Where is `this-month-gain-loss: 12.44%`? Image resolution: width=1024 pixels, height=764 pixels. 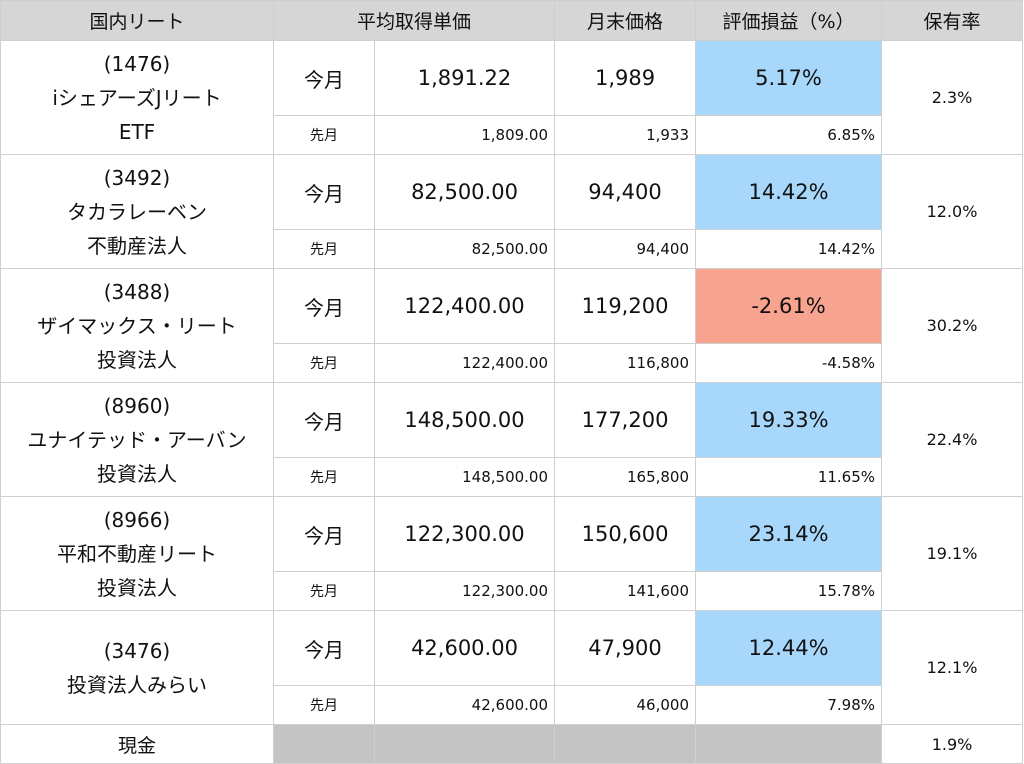 this-month-gain-loss: 12.44% is located at coordinates (789, 648).